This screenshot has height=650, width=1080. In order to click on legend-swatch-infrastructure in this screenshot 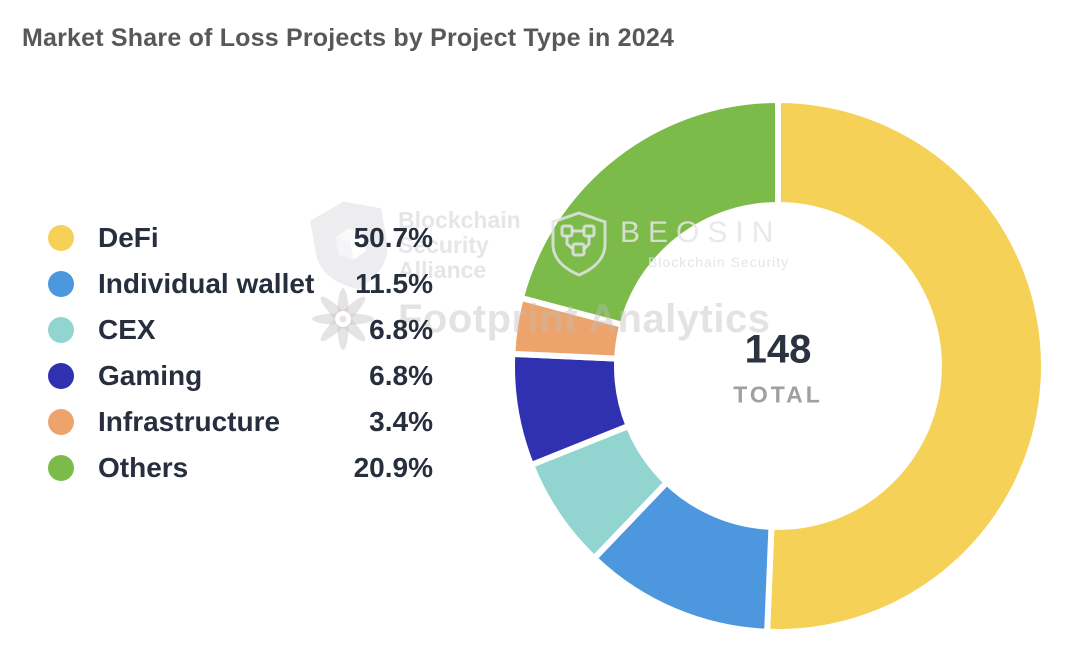, I will do `click(61, 422)`.